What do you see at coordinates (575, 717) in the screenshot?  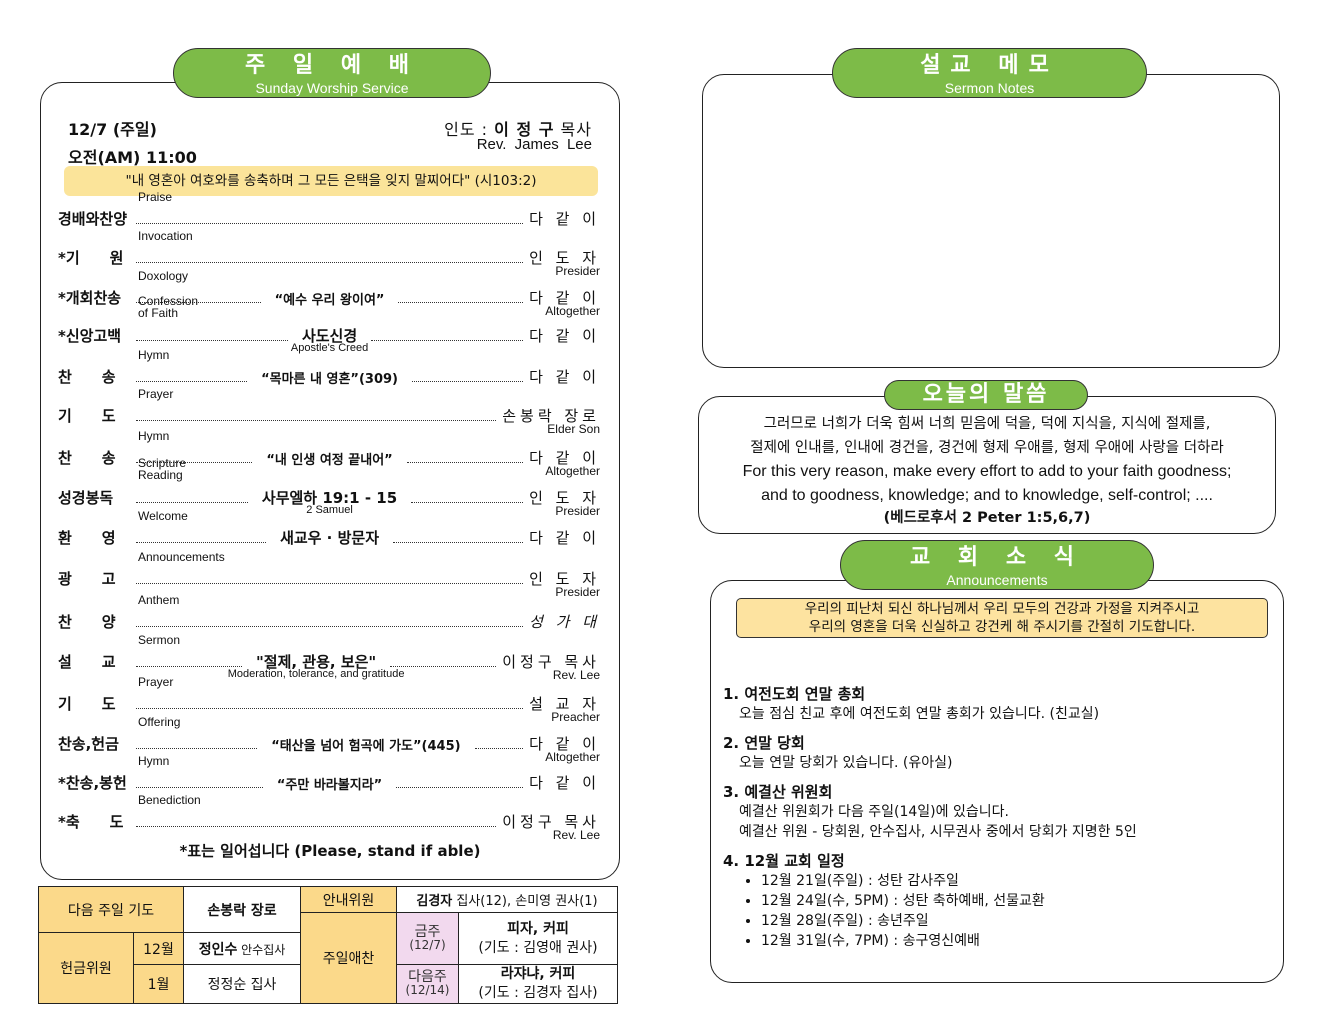 I see `person-en: Preacher` at bounding box center [575, 717].